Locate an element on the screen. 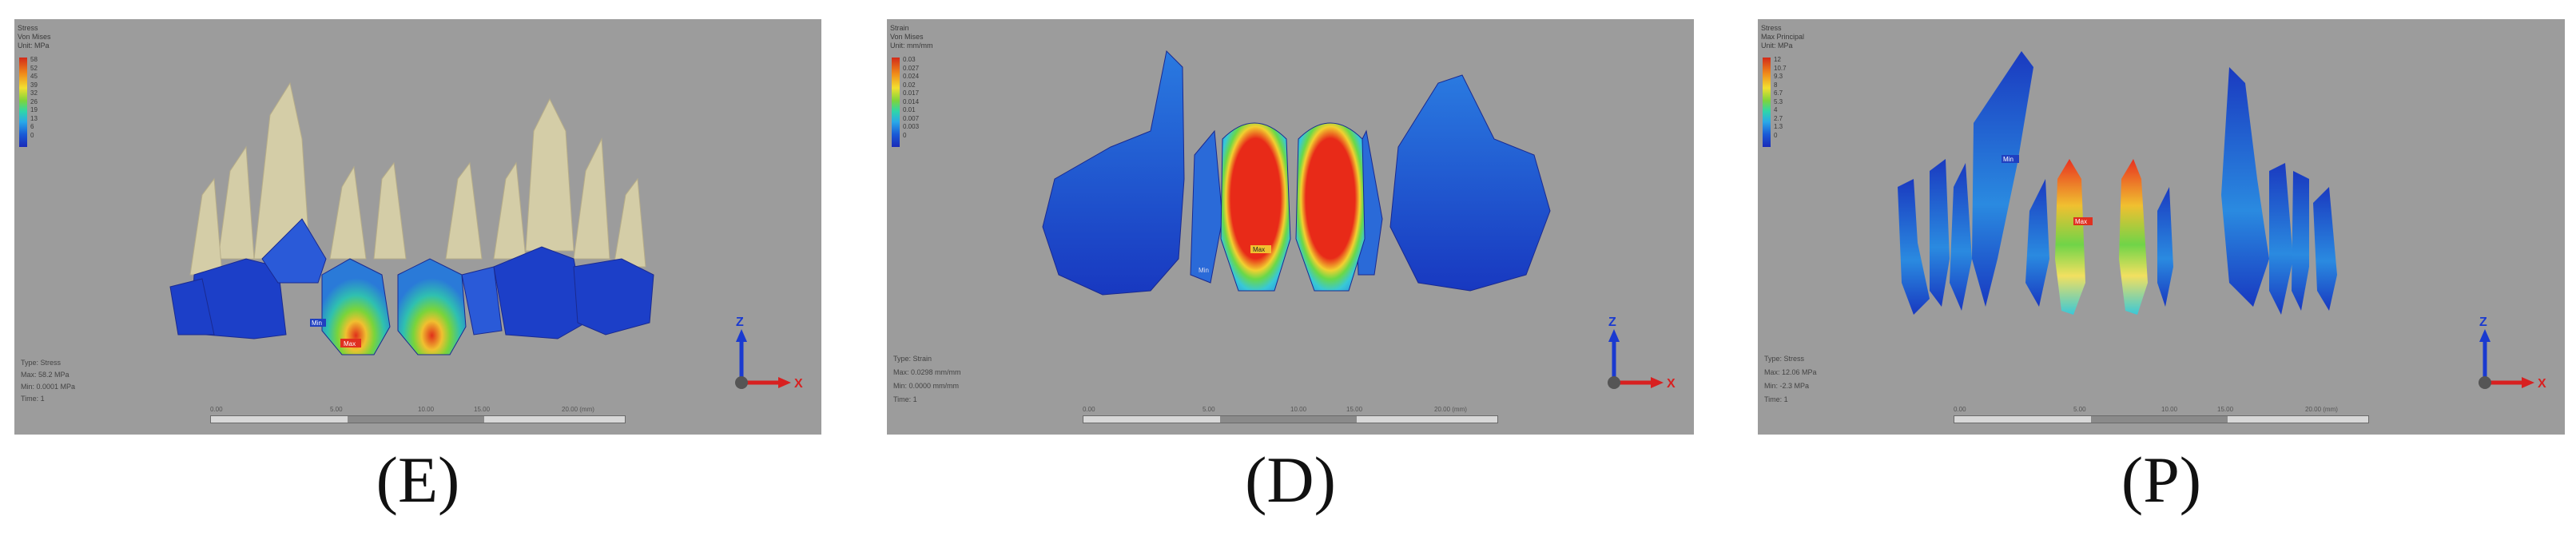 This screenshot has height=536, width=2576. legend-tick: 6.7 is located at coordinates (1778, 93).